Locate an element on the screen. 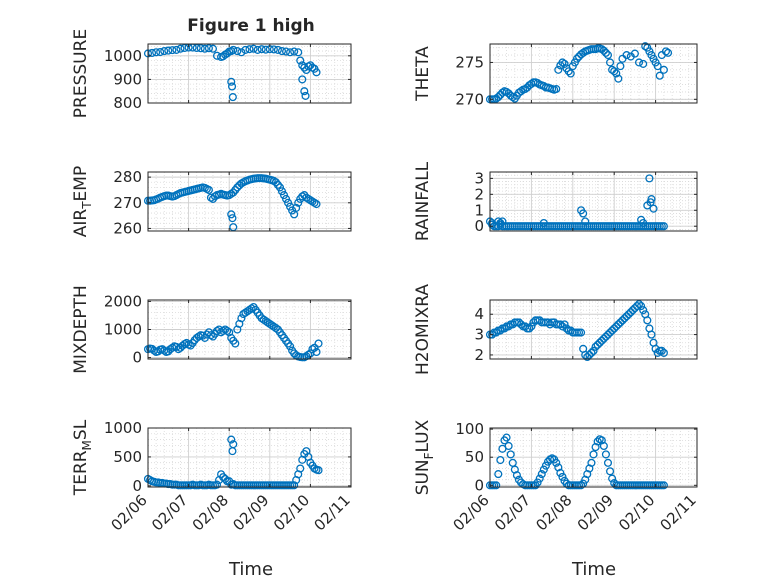 This screenshot has height=583, width=778. x-tick-label: 02/08 is located at coordinates (210, 512).